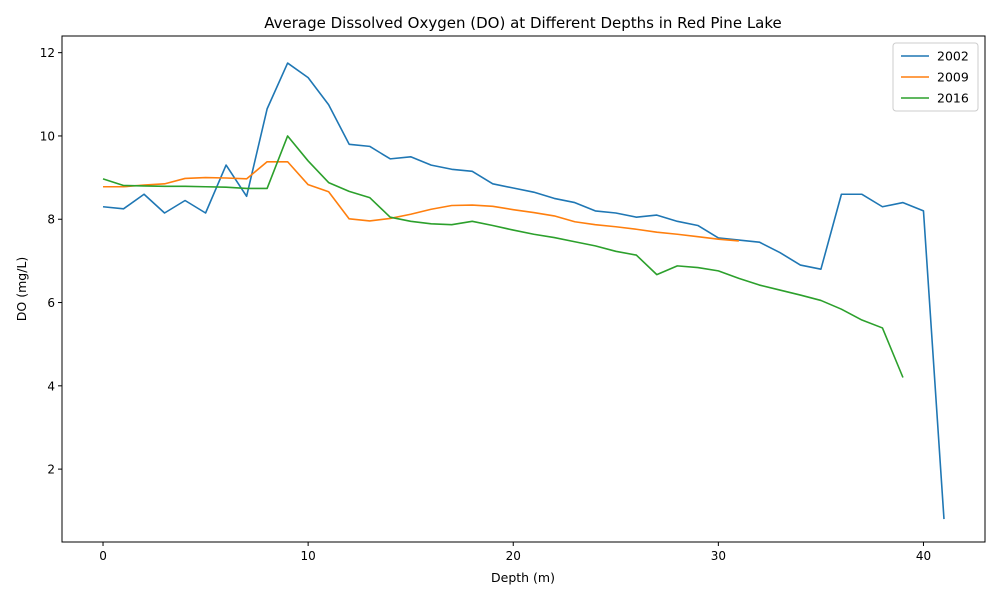 This screenshot has height=600, width=1000. What do you see at coordinates (103, 556) in the screenshot?
I see `x-tick-label: 0` at bounding box center [103, 556].